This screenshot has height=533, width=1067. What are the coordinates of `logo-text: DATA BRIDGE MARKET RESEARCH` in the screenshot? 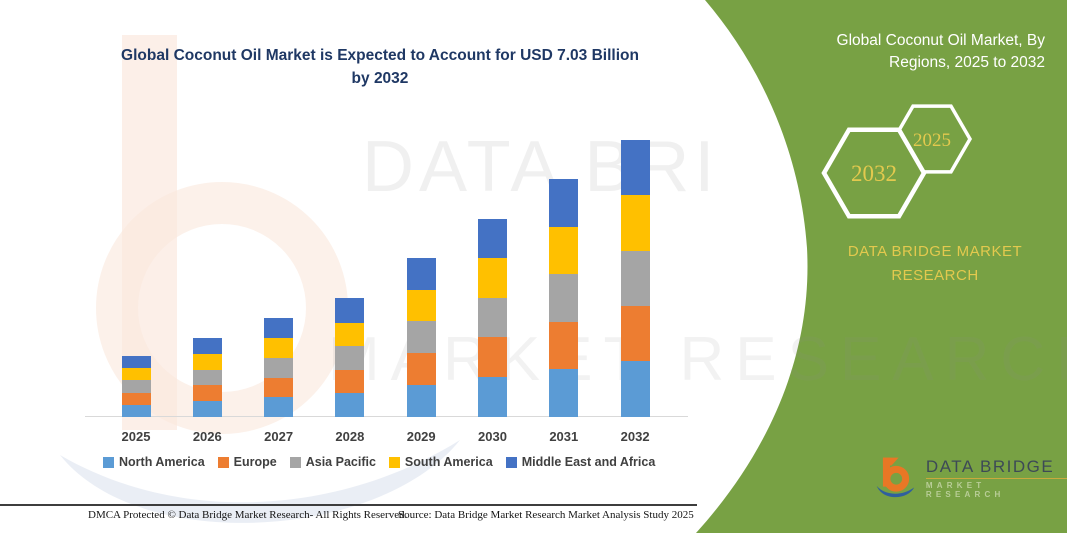 It's located at (996, 478).